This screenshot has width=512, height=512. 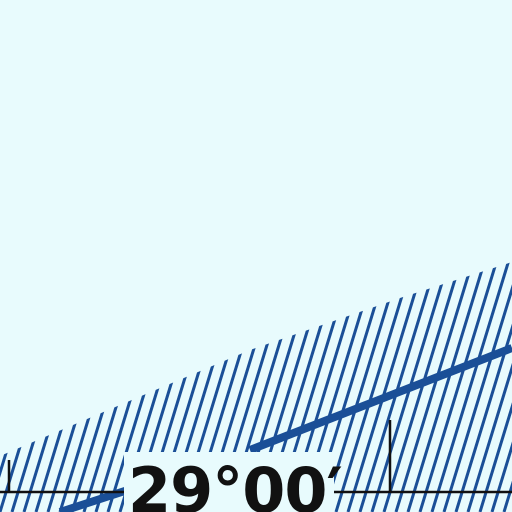 I want to click on latitude-label: 29°00′, so click(x=235, y=483).